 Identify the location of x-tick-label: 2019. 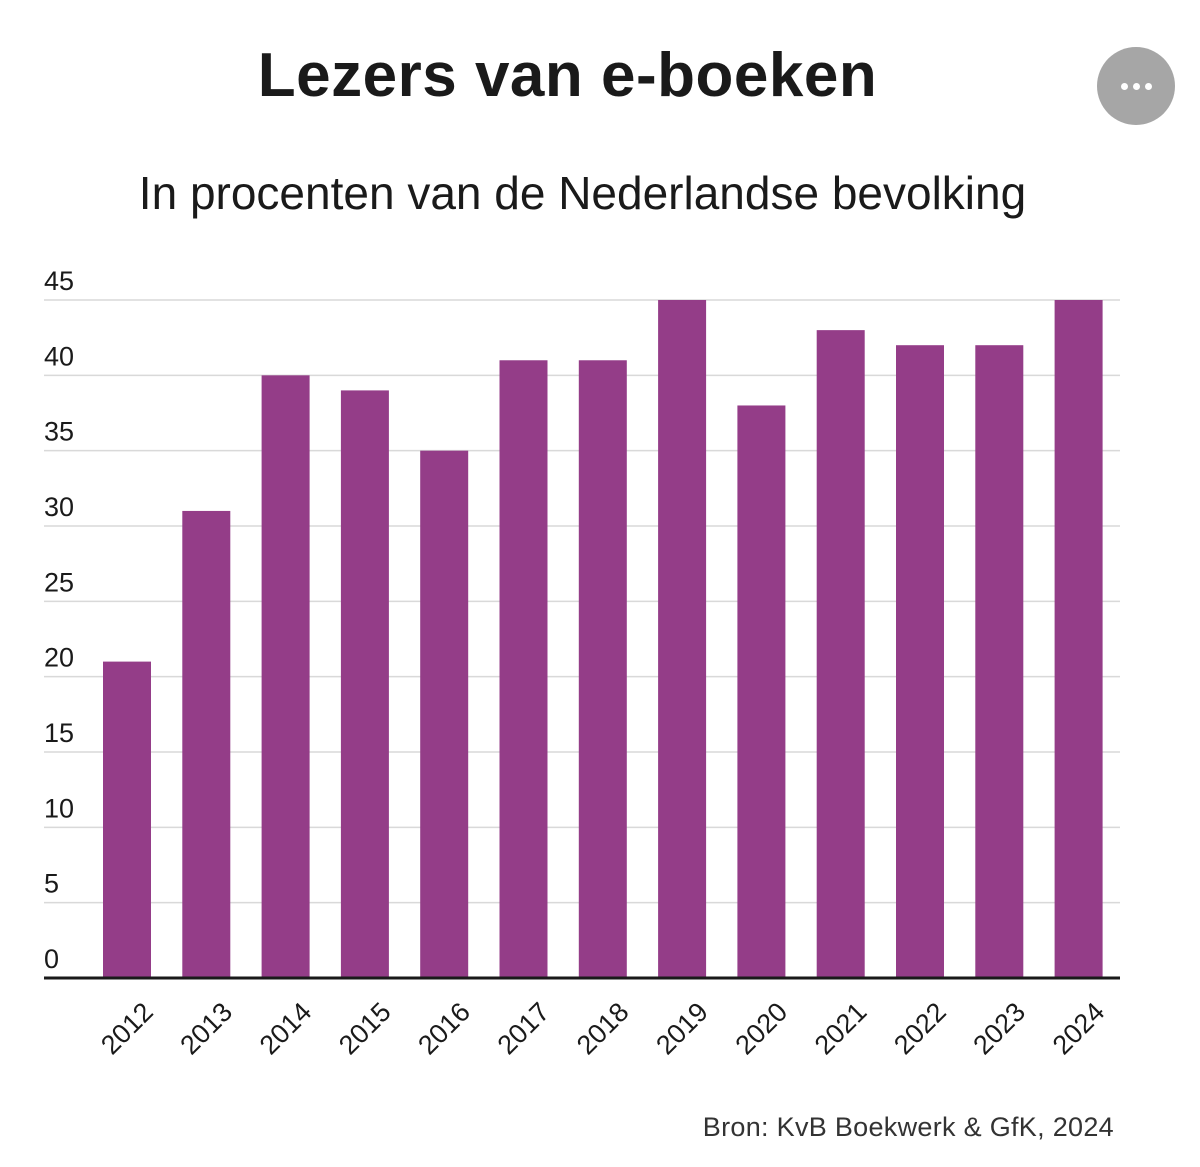
(682, 1029).